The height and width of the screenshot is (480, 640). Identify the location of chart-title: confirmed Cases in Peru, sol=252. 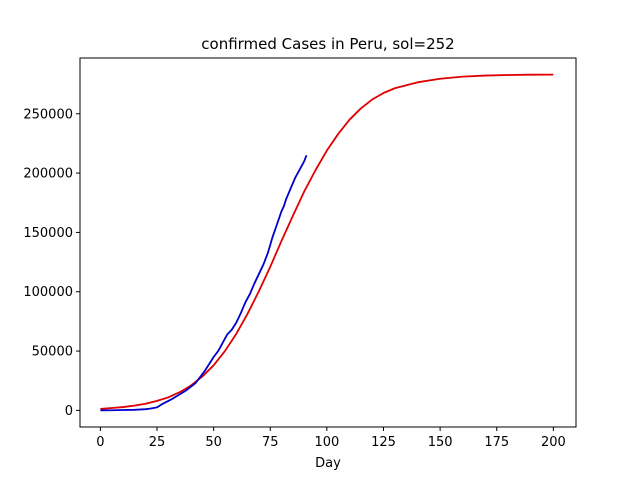
(327, 44).